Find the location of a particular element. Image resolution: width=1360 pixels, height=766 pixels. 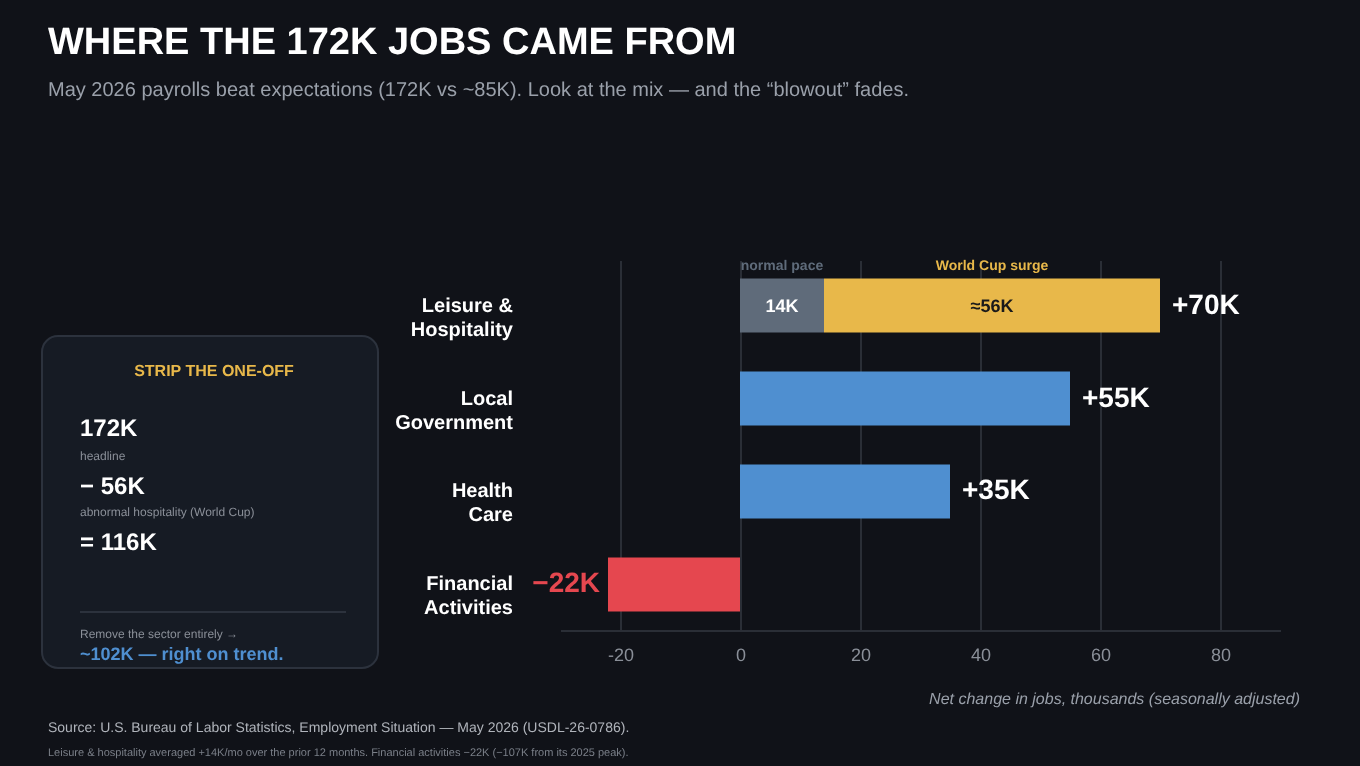

text: 172K is located at coordinates (109, 428).